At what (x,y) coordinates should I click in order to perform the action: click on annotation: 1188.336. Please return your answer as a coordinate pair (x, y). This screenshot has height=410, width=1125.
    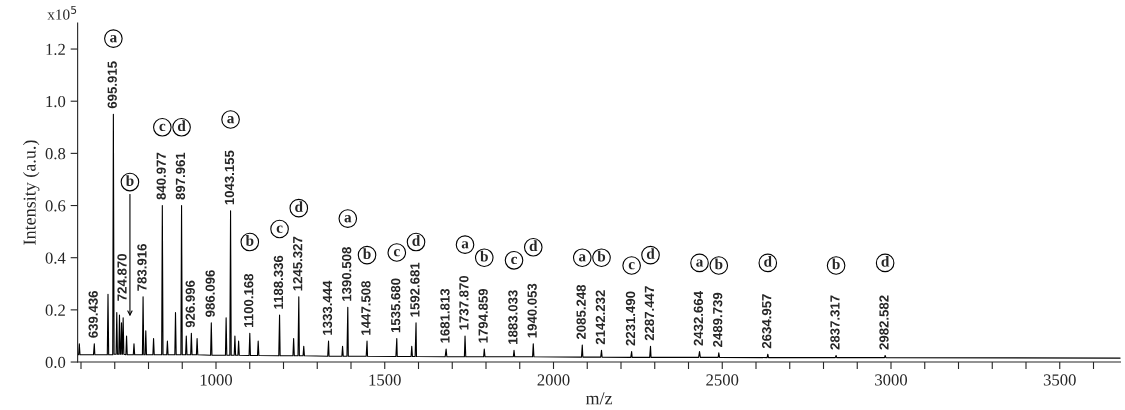
    Looking at the image, I should click on (278, 282).